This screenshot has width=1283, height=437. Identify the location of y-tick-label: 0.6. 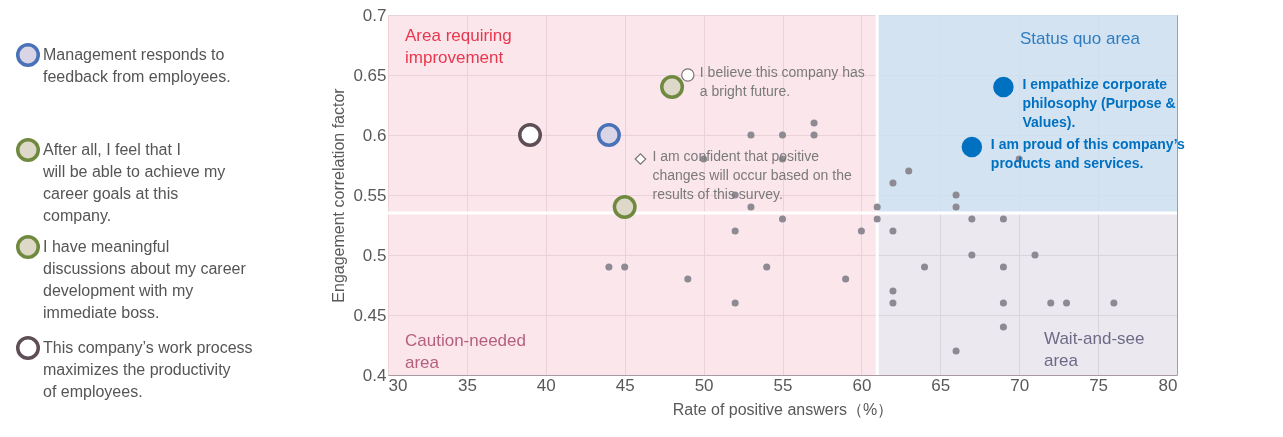
(374, 135).